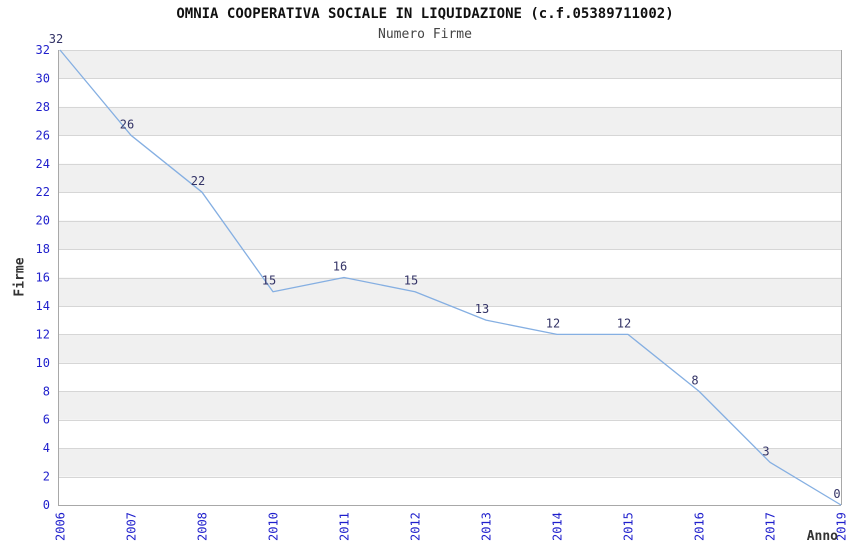 This screenshot has height=550, width=850. I want to click on value-label: 8, so click(694, 380).